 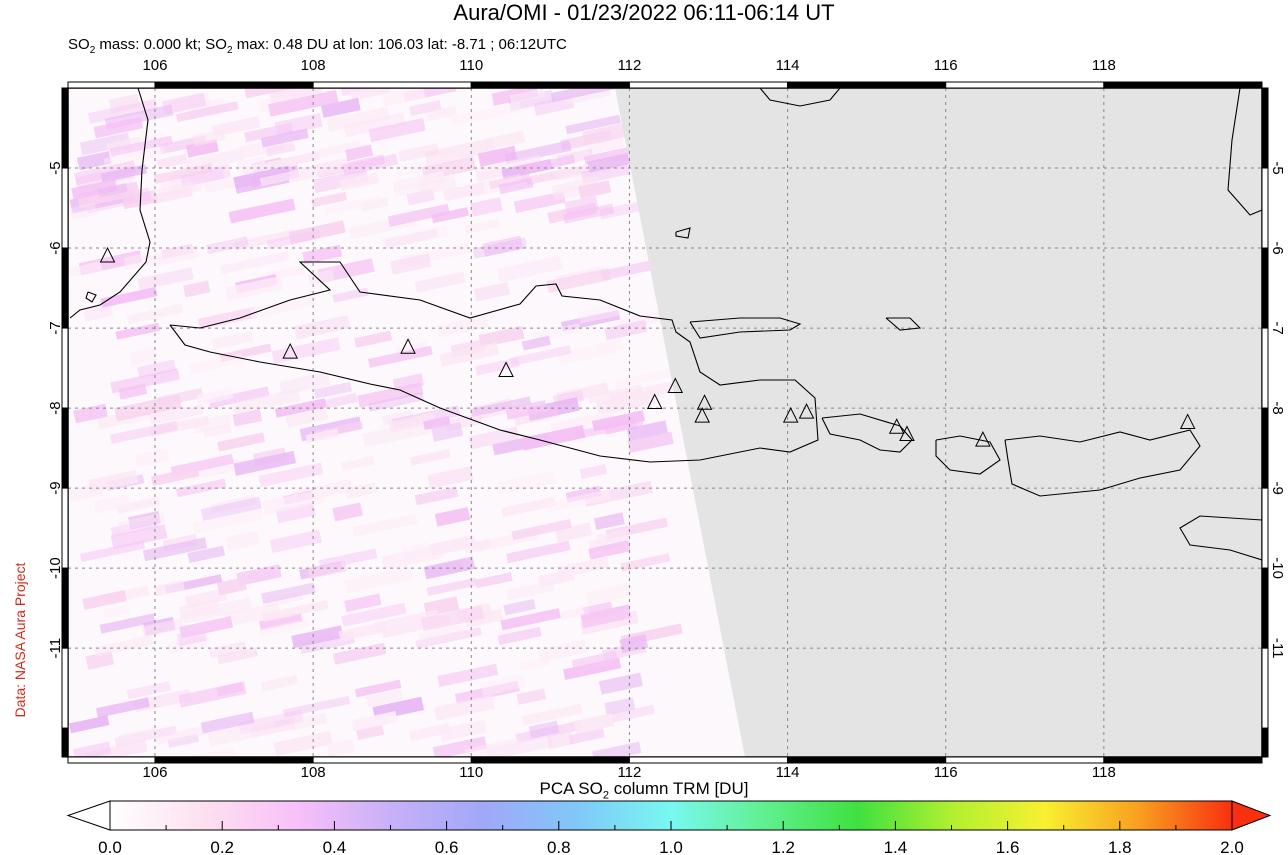 What do you see at coordinates (20, 640) in the screenshot?
I see `data-credit: Data: NASA Aura Project` at bounding box center [20, 640].